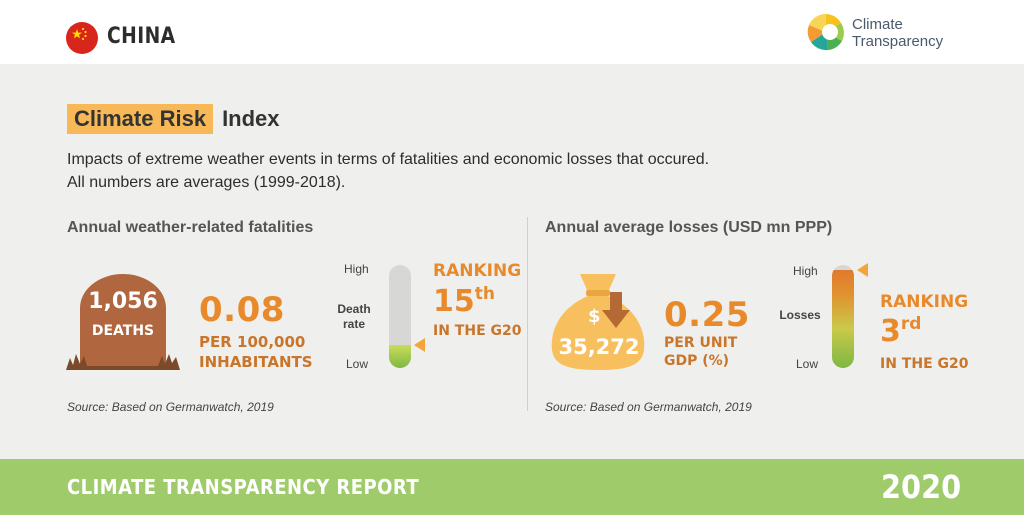 The image size is (1024, 515). Describe the element at coordinates (648, 407) in the screenshot. I see `losses-source: Source: Based on Germanwatch, 2019` at that location.